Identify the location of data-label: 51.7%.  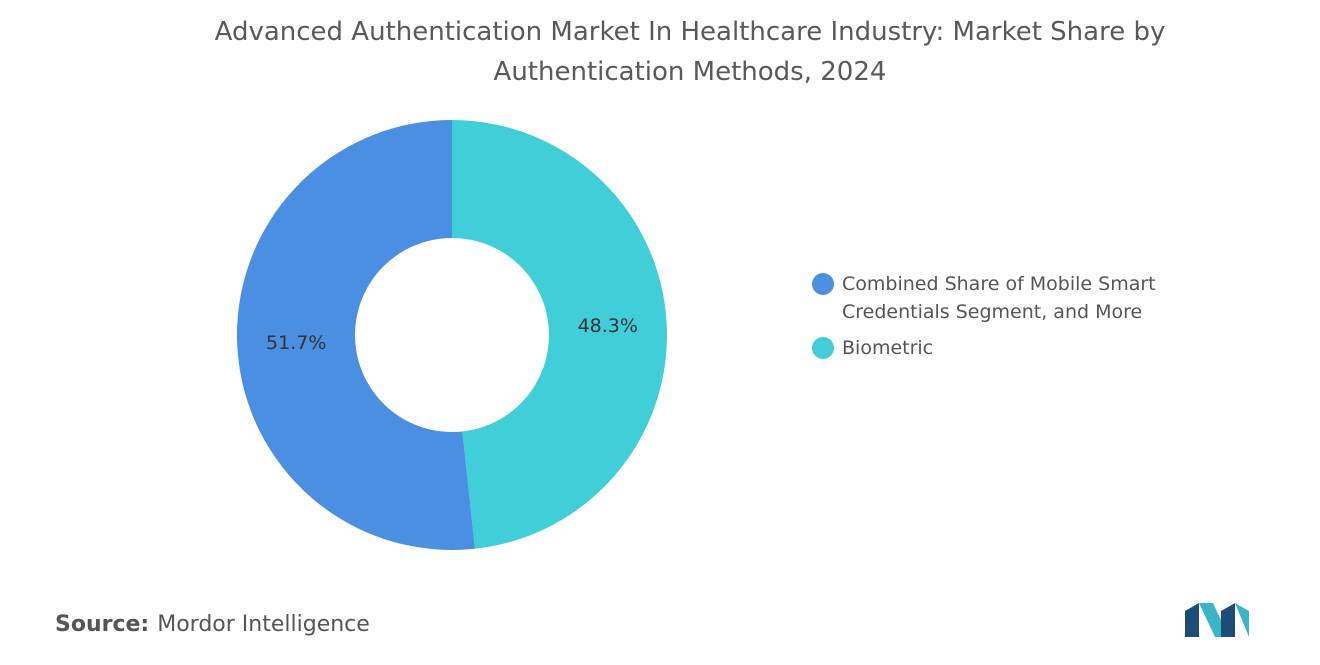
(296, 343).